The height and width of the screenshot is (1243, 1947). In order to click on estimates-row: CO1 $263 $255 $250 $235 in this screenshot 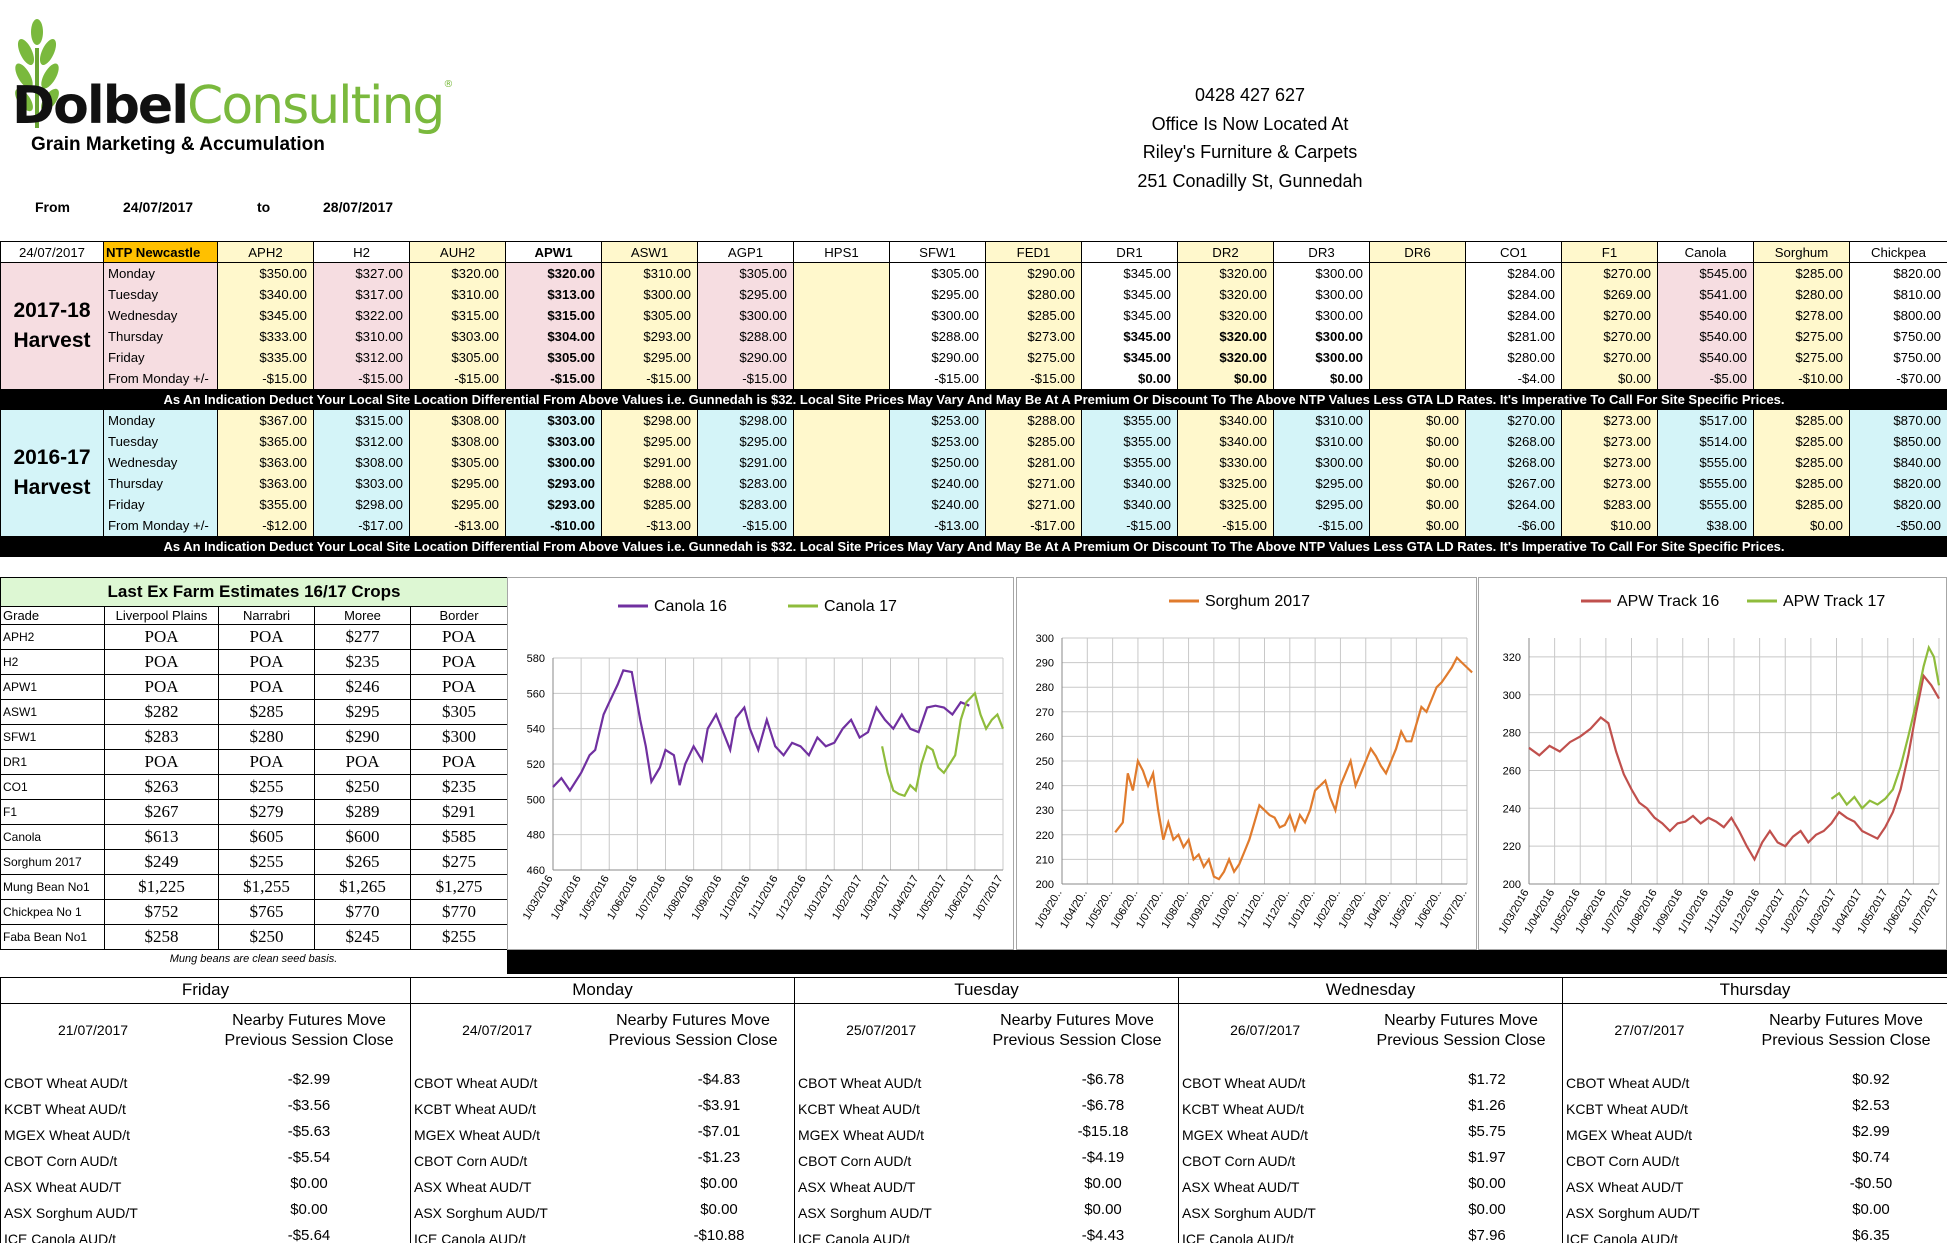, I will do `click(254, 787)`.